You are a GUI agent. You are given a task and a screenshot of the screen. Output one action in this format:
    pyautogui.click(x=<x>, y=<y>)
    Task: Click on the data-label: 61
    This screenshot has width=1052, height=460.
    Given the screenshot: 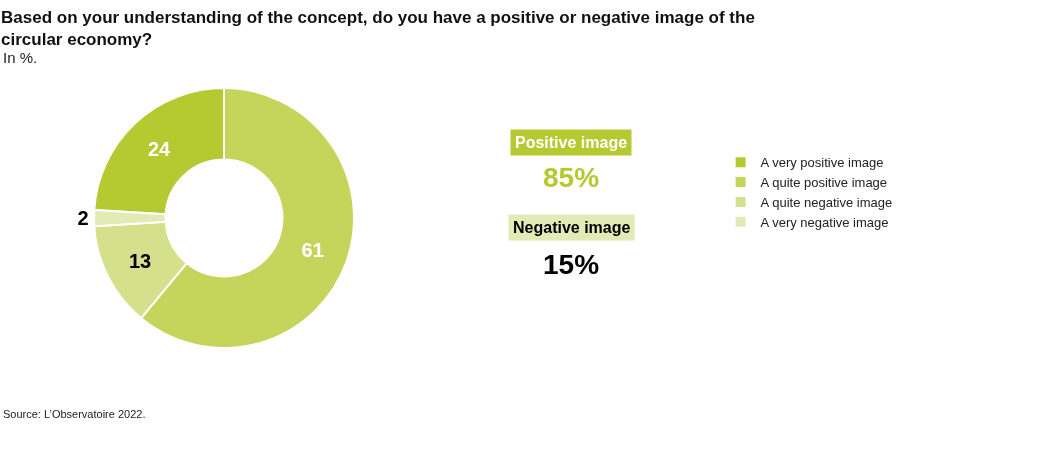 What is the action you would take?
    pyautogui.click(x=312, y=249)
    